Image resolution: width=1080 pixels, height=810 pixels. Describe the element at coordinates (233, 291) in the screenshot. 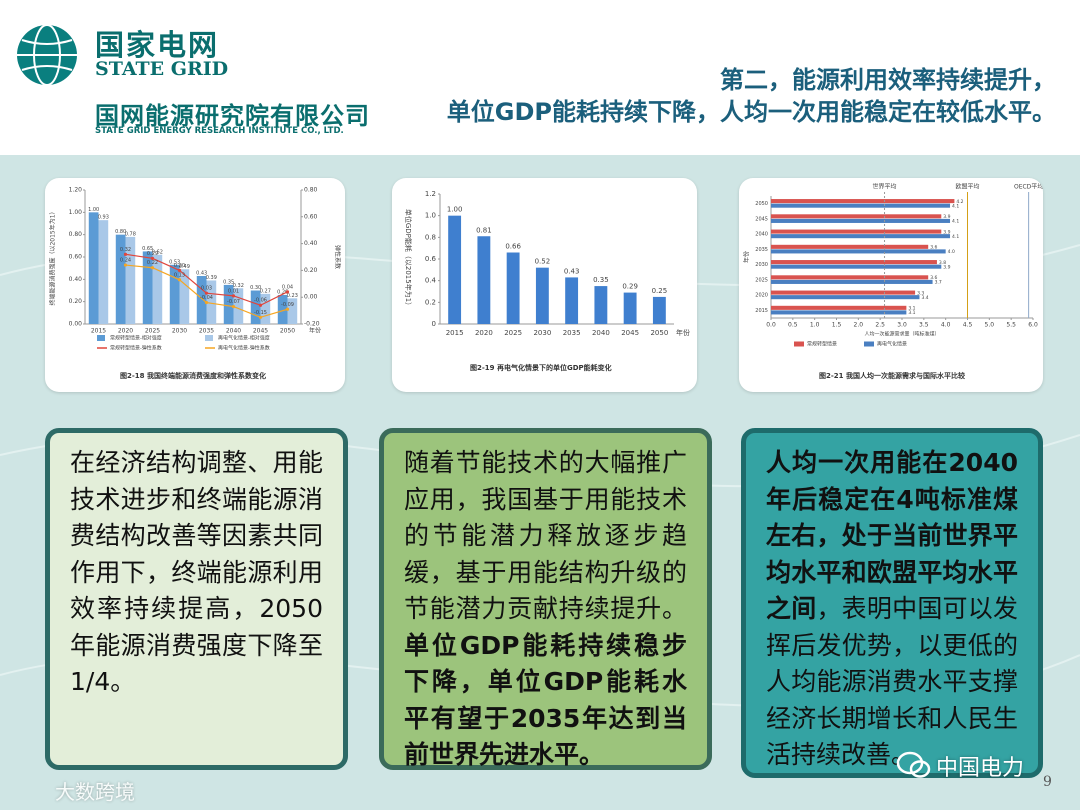

I see `data-label: 0.01` at that location.